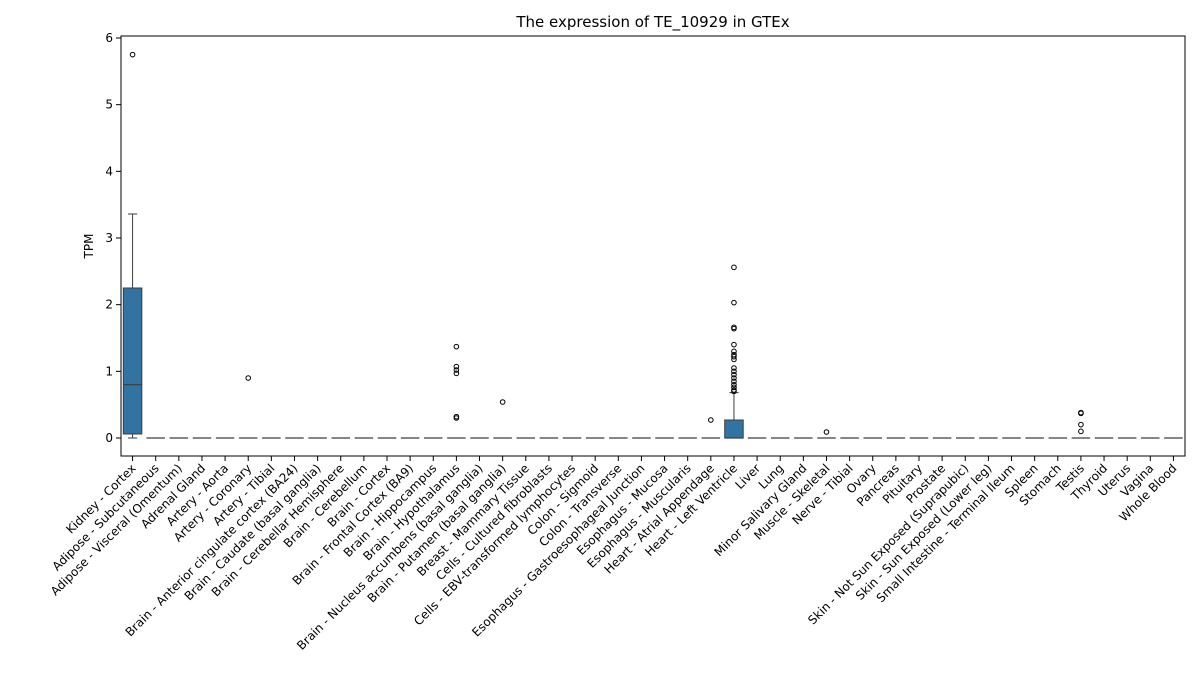  Describe the element at coordinates (109, 171) in the screenshot. I see `y-tick-label: 4` at that location.